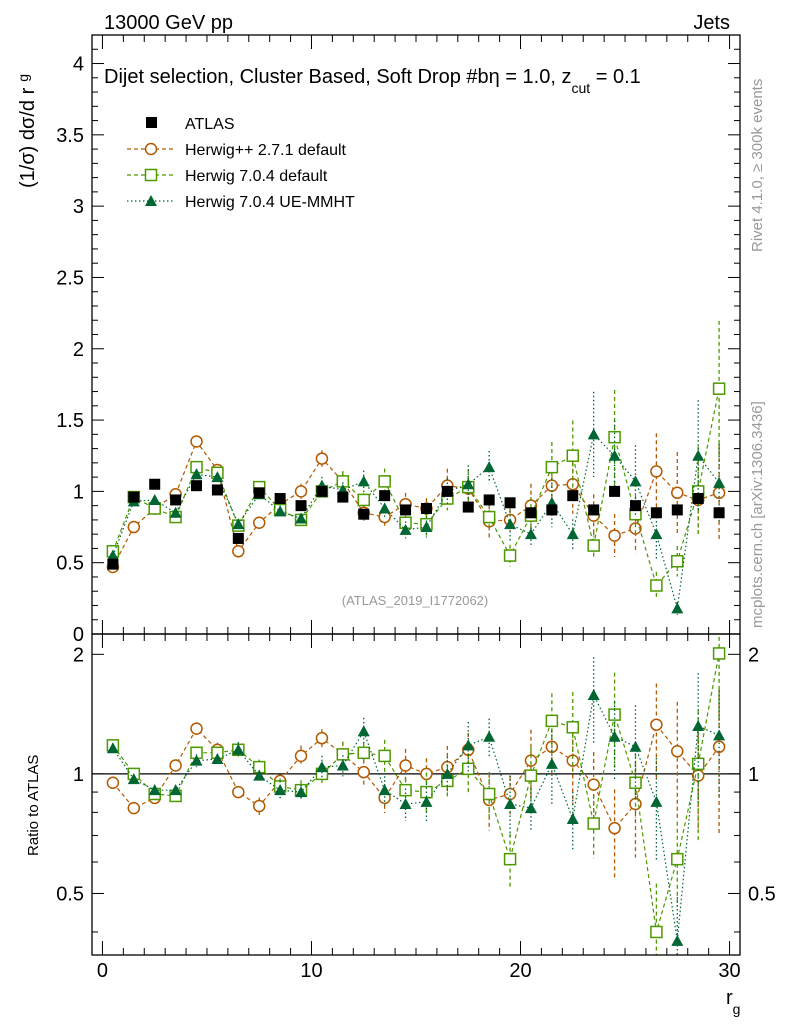 The image size is (786, 1024). I want to click on main-ylabel-text: (1/σ) dσ/d r, so click(28, 137).